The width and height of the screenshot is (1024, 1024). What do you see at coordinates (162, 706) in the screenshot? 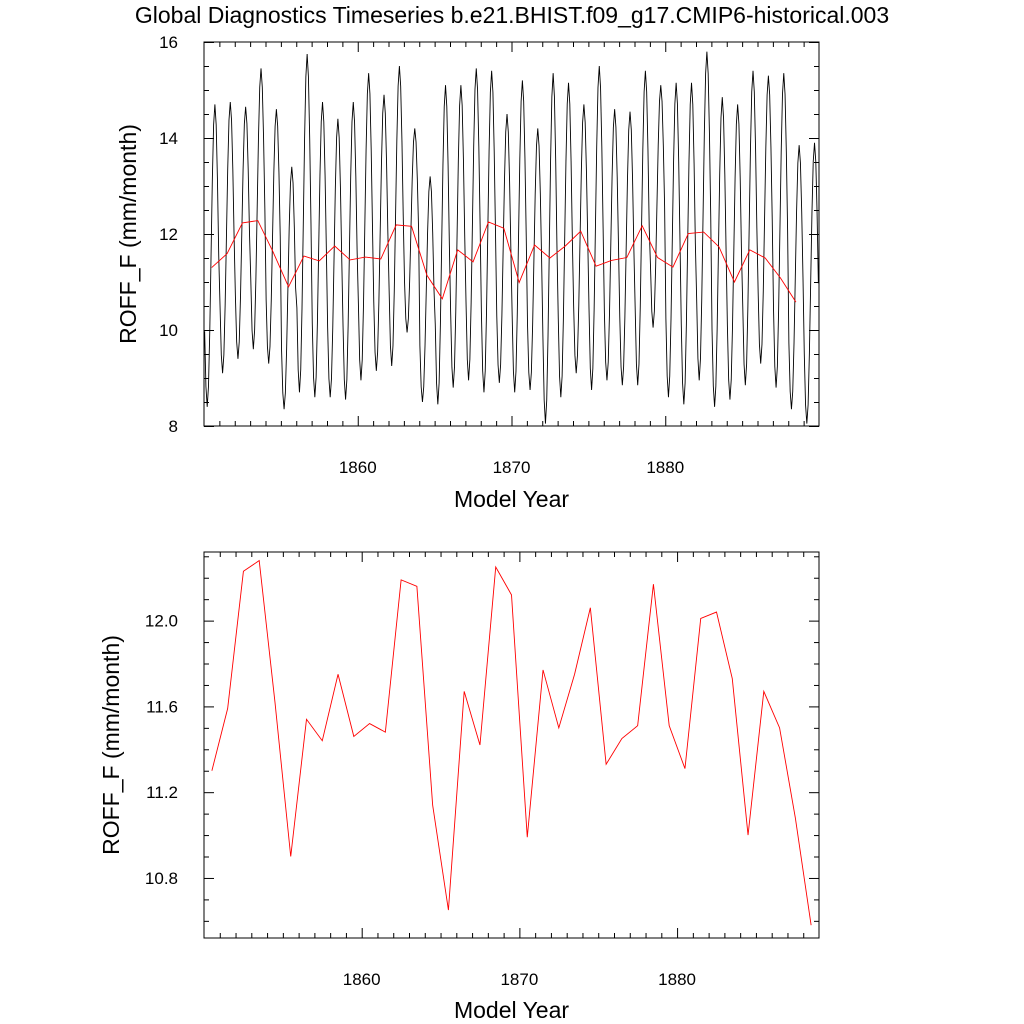
I see `bottom-y-tick-label: 11.6` at bounding box center [162, 706].